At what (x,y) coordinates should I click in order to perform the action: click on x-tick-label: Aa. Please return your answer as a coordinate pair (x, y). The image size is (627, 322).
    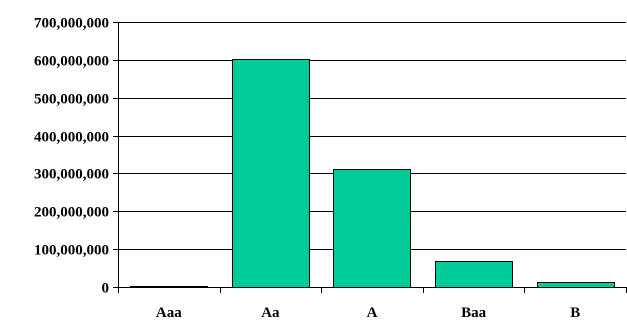
    Looking at the image, I should click on (270, 313).